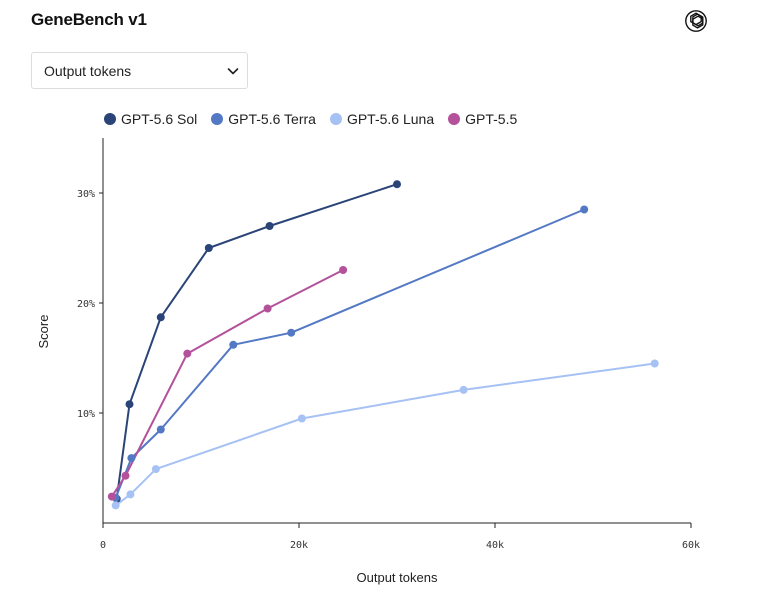 This screenshot has height=597, width=762. Describe the element at coordinates (86, 414) in the screenshot. I see `y-tick-label: 10%` at that location.